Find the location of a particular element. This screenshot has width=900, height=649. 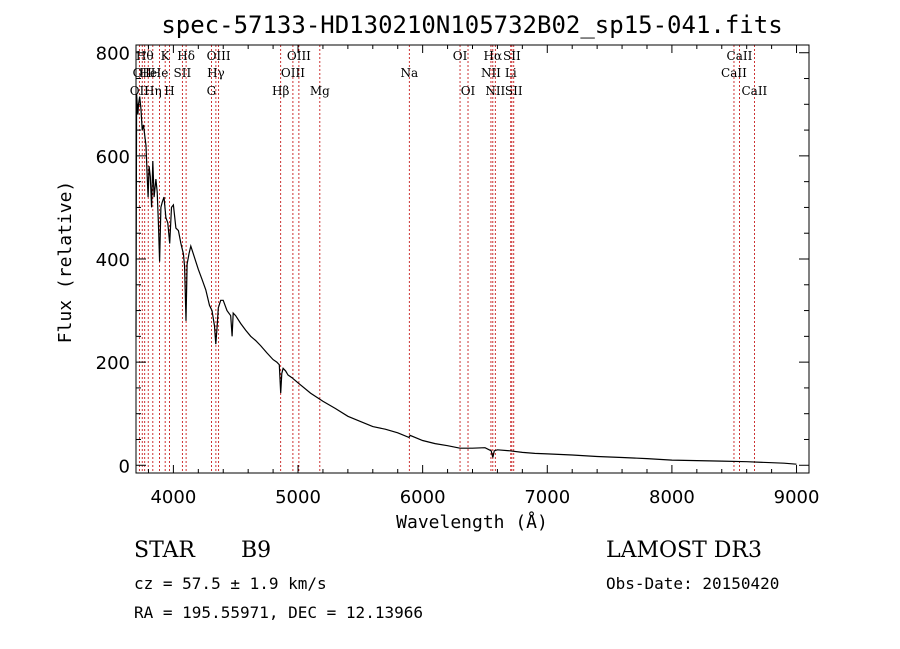

line-label-12: OIII is located at coordinates (219, 56).